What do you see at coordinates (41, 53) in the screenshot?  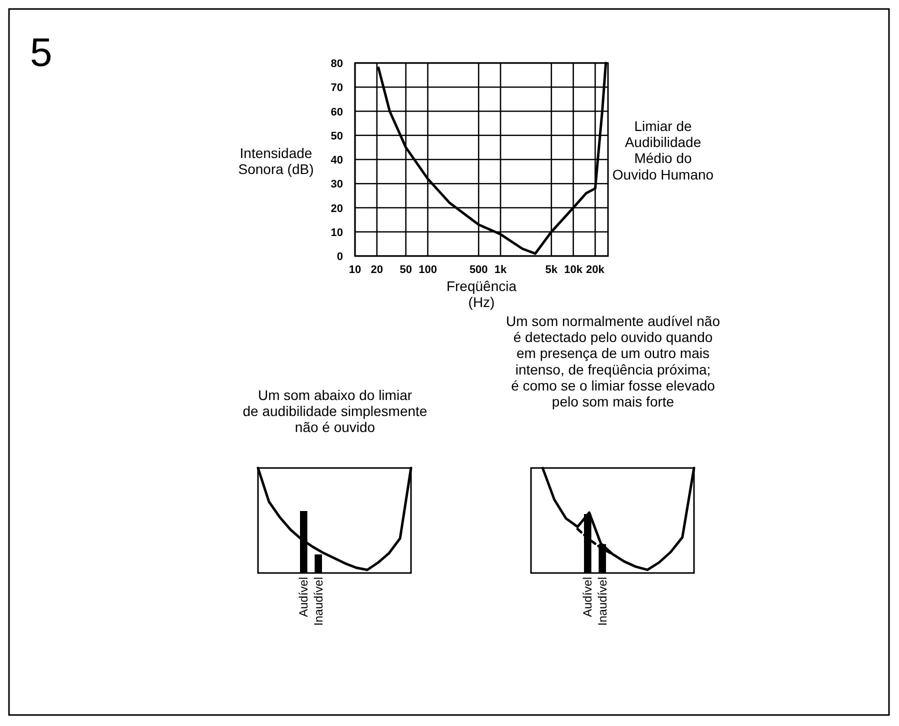 I see `text: 5` at bounding box center [41, 53].